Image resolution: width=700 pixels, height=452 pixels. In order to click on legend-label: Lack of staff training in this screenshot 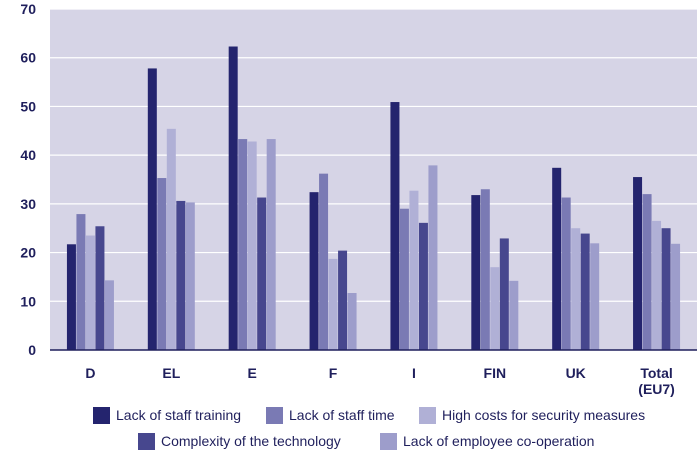, I will do `click(178, 415)`.